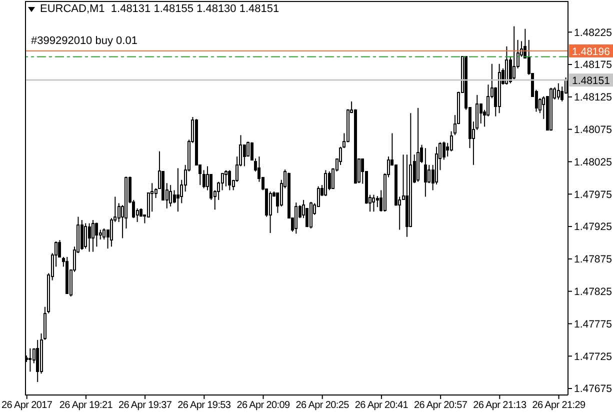 The height and width of the screenshot is (414, 613). Describe the element at coordinates (559, 405) in the screenshot. I see `x-tick-label: 26 Apr 21:29` at that location.